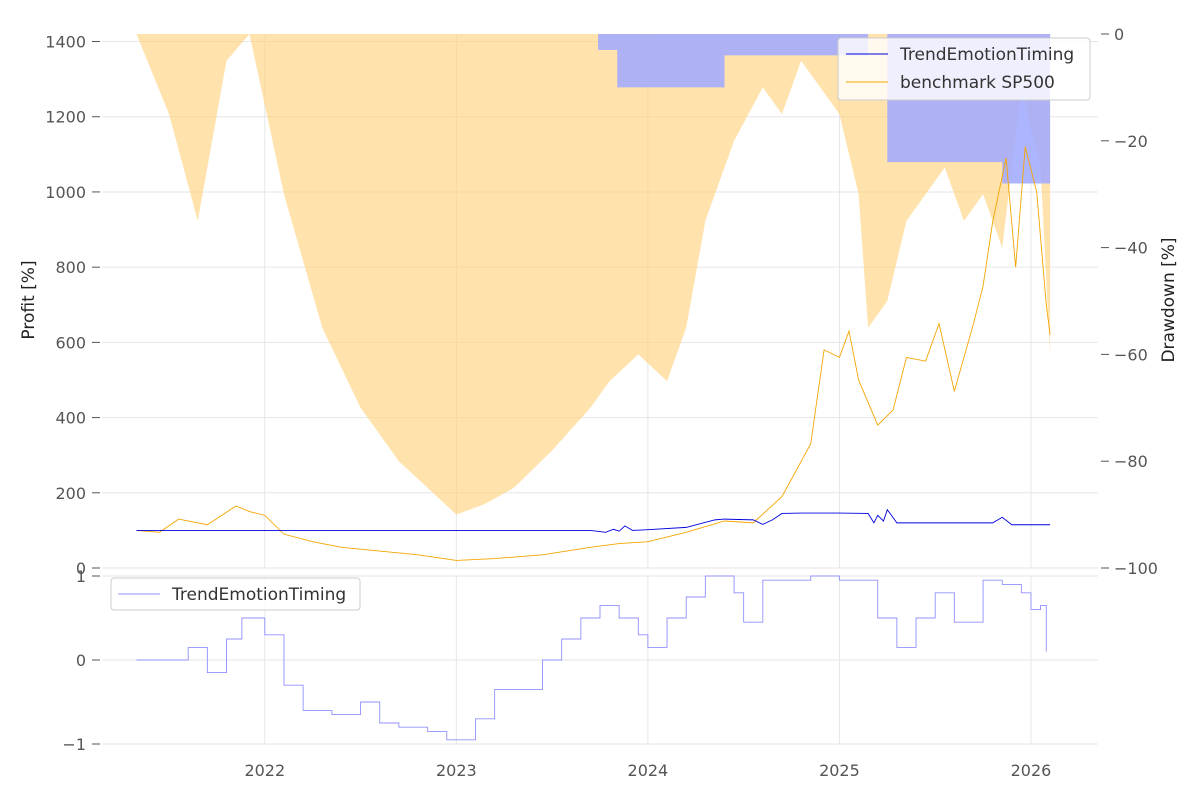 Image resolution: width=1200 pixels, height=800 pixels. Describe the element at coordinates (65, 42) in the screenshot. I see `y-tick-label-1400: 1400` at that location.